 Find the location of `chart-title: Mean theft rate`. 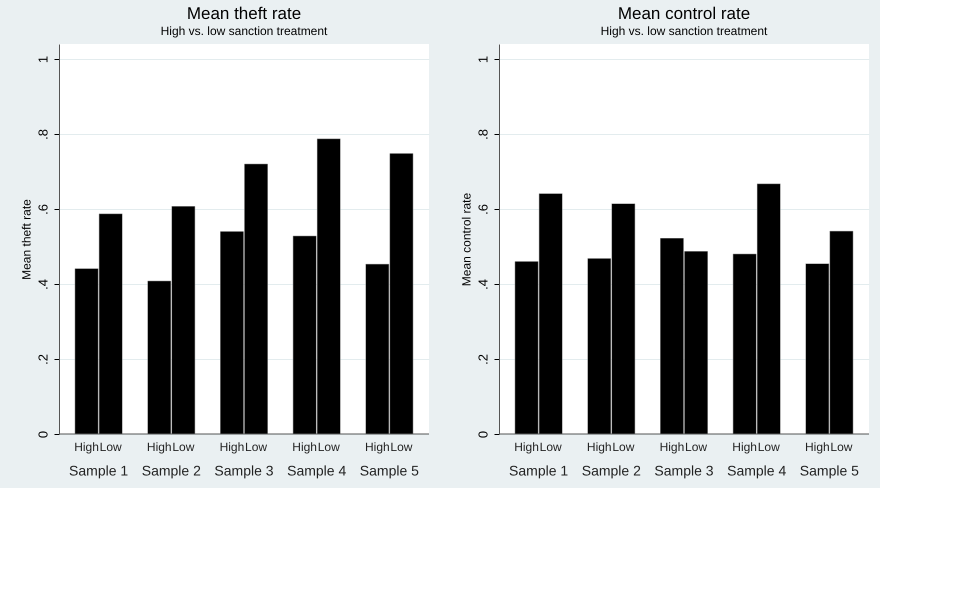

chart-title: Mean theft rate is located at coordinates (244, 13).